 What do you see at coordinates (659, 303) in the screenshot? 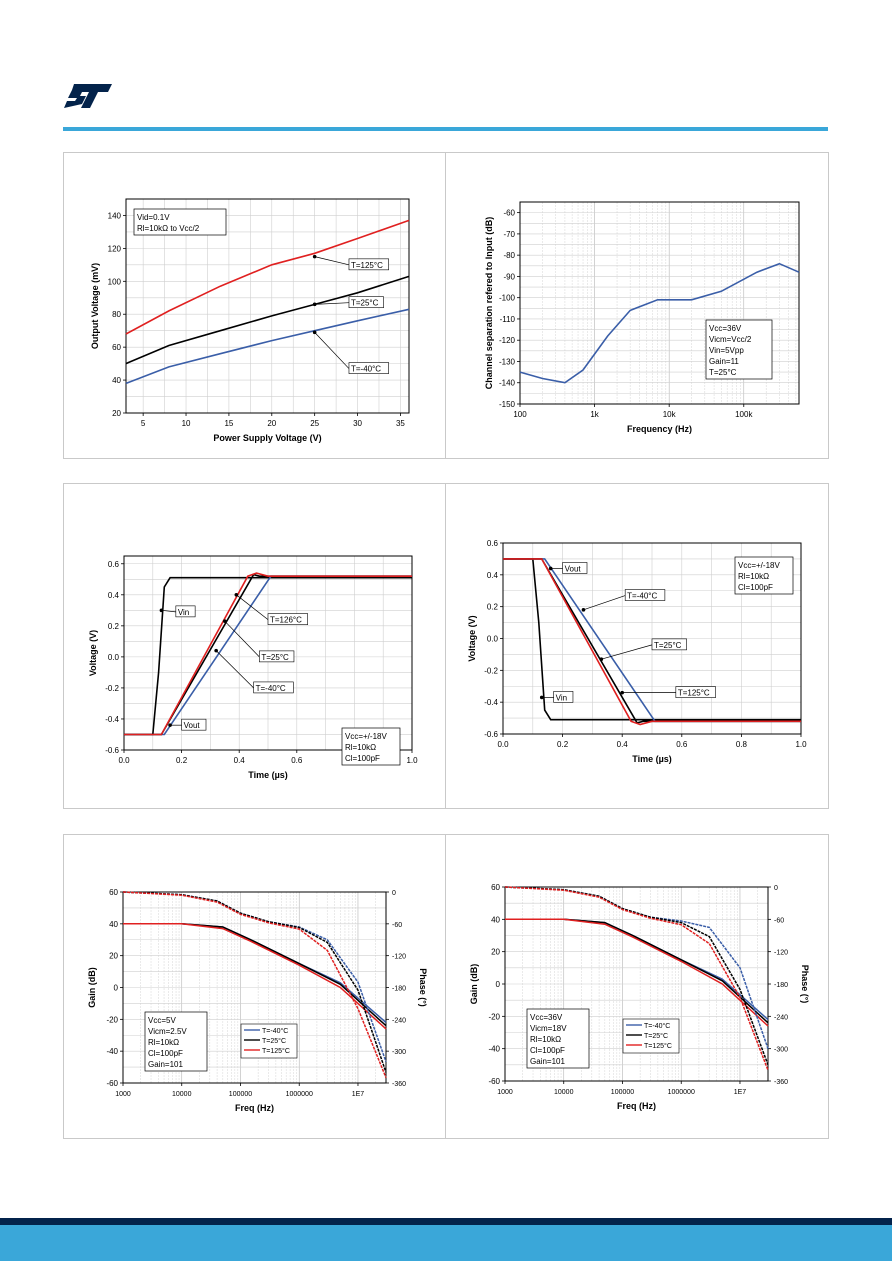
I see `plot-frame` at bounding box center [659, 303].